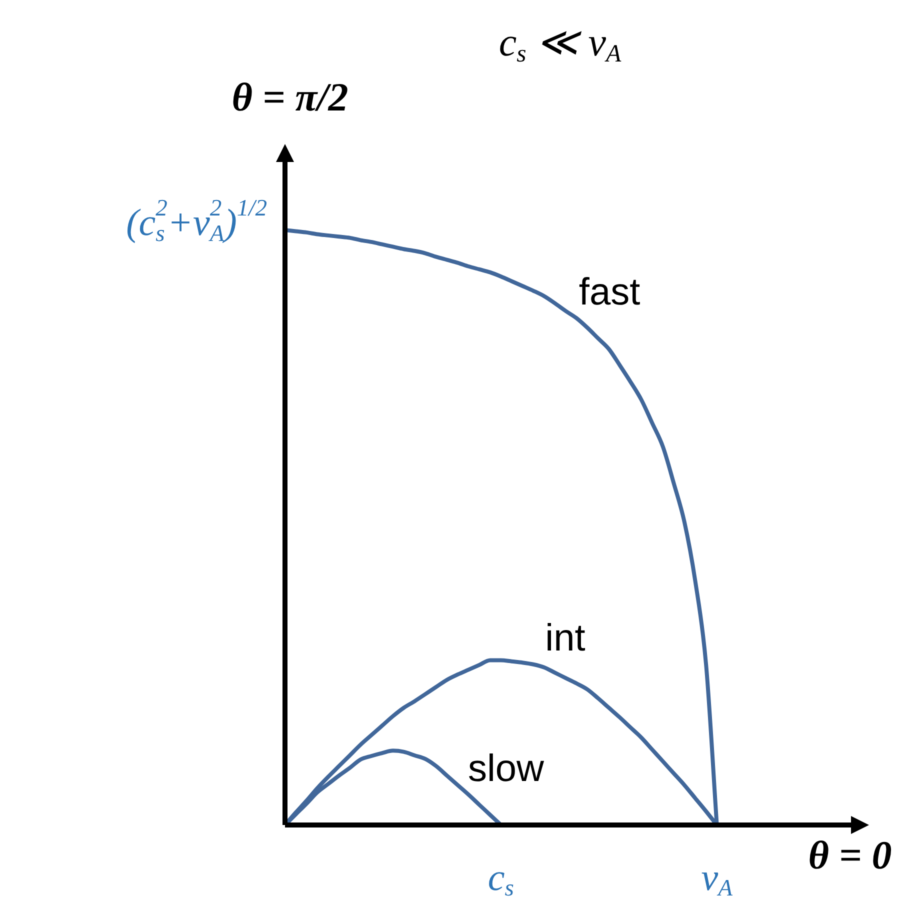  Describe the element at coordinates (506, 769) in the screenshot. I see `series-label: slow` at that location.